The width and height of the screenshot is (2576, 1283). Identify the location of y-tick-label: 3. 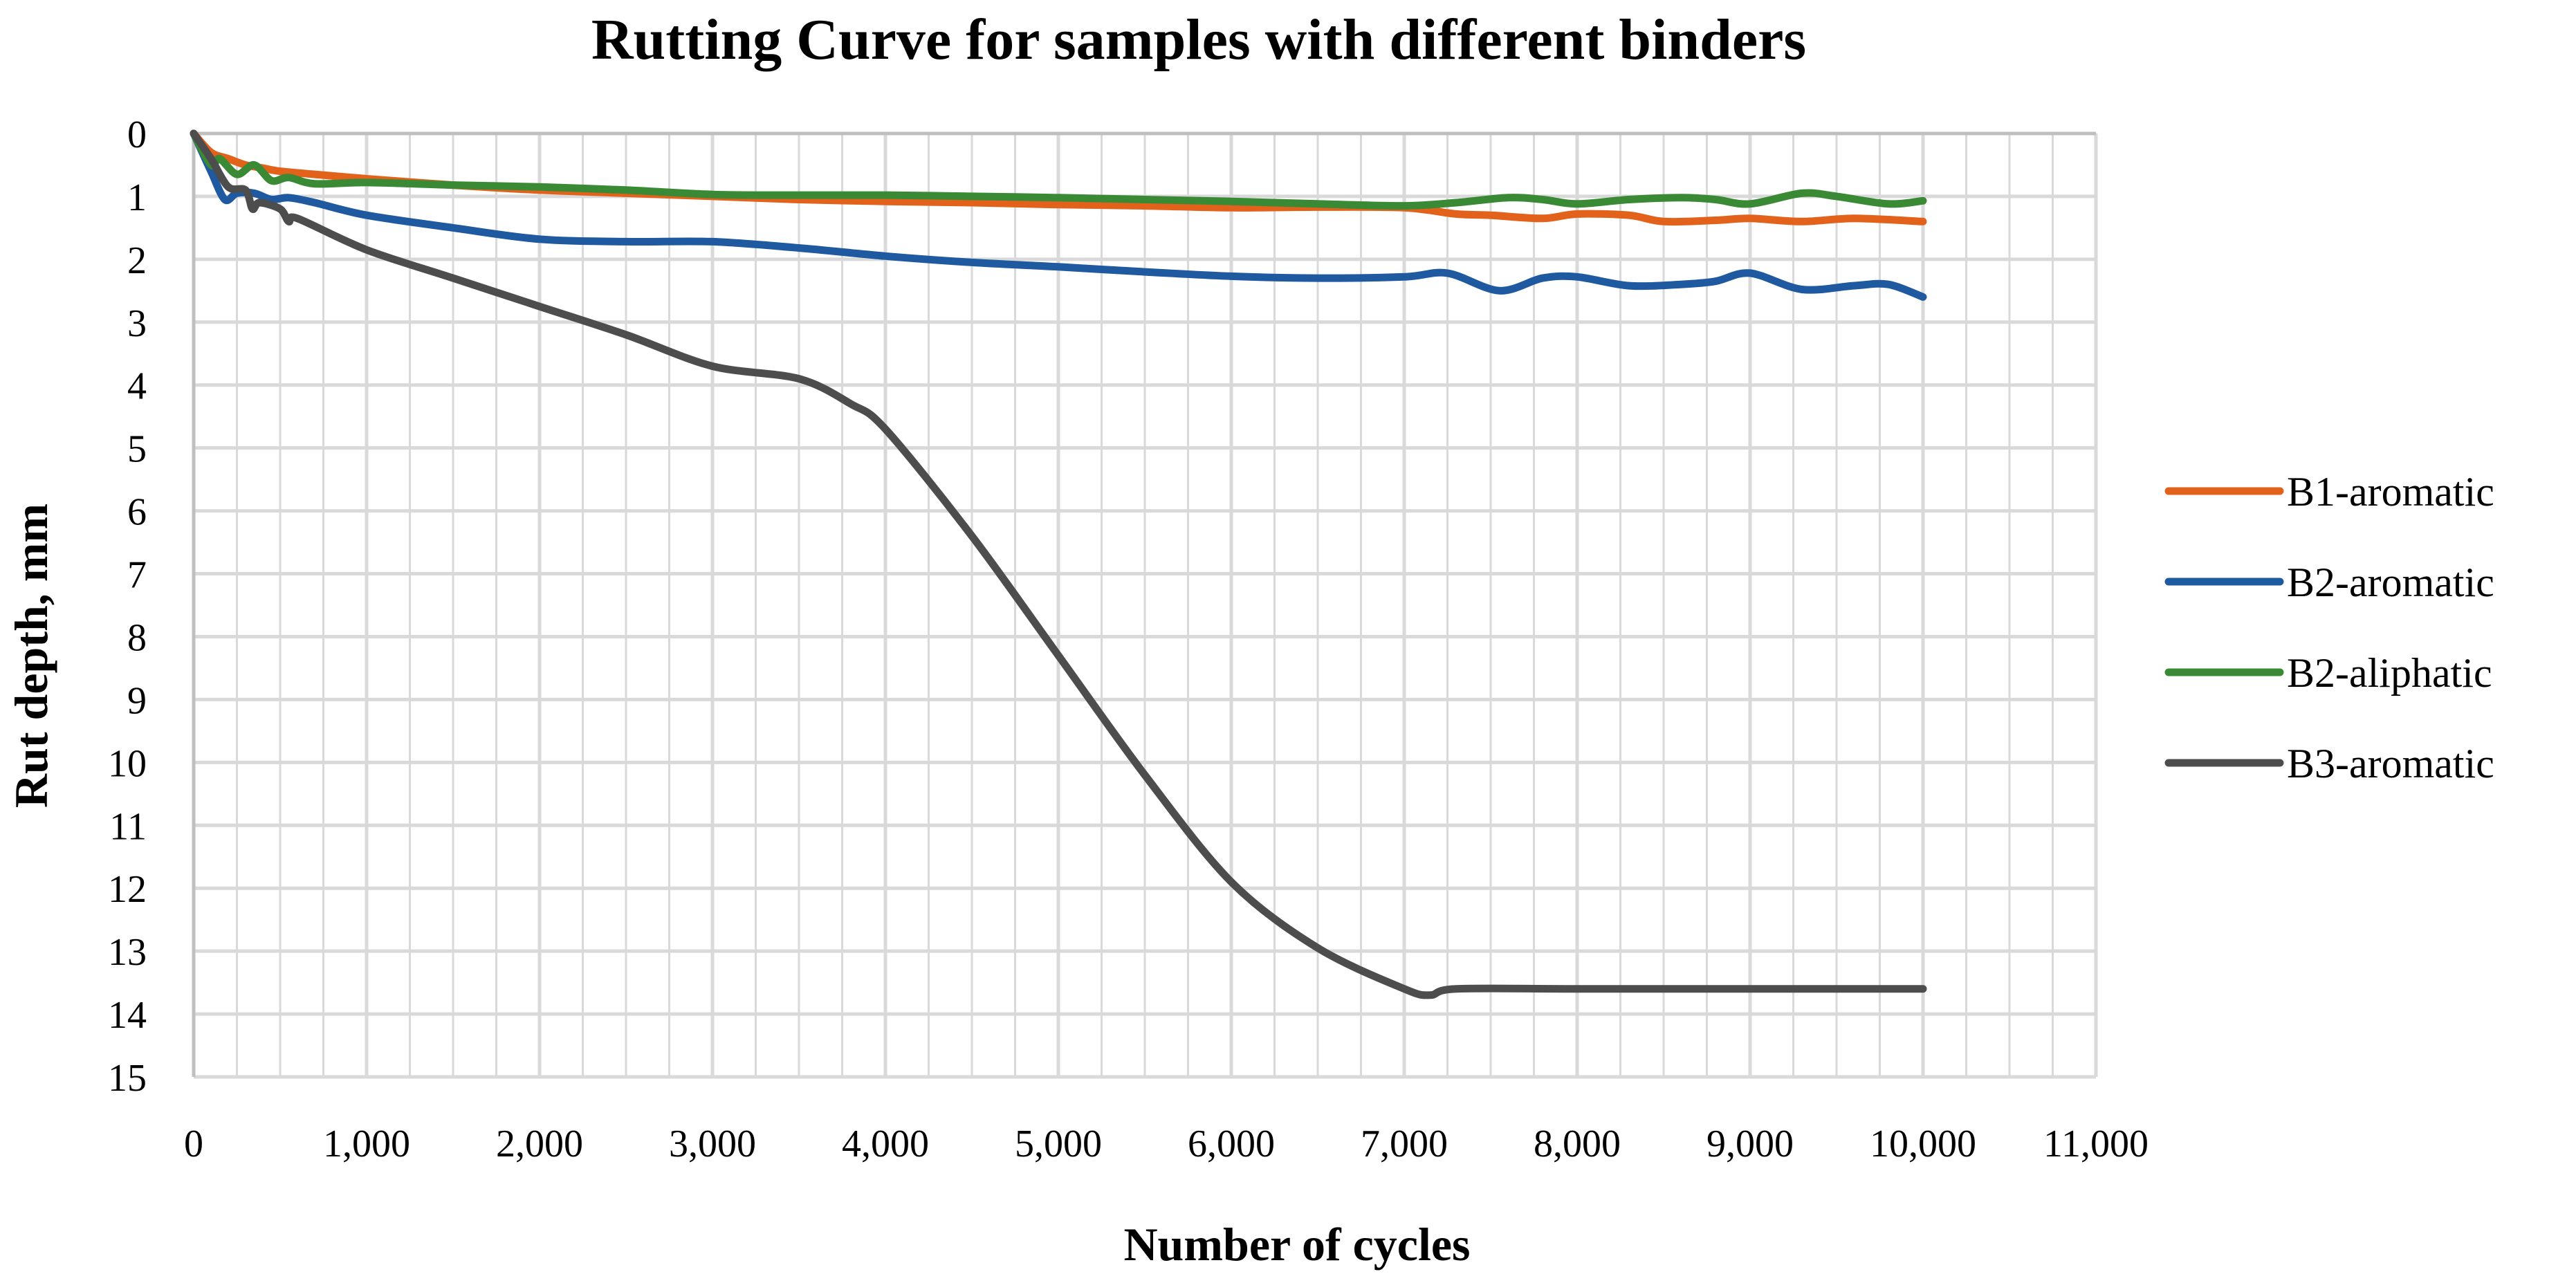
(137, 323).